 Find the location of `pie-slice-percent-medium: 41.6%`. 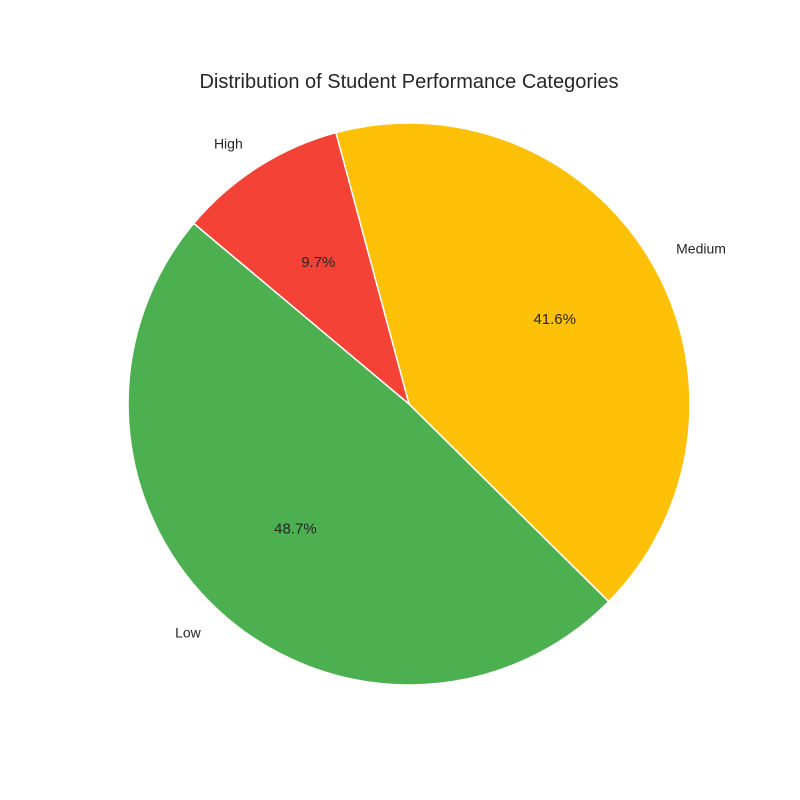

pie-slice-percent-medium: 41.6% is located at coordinates (554, 319).